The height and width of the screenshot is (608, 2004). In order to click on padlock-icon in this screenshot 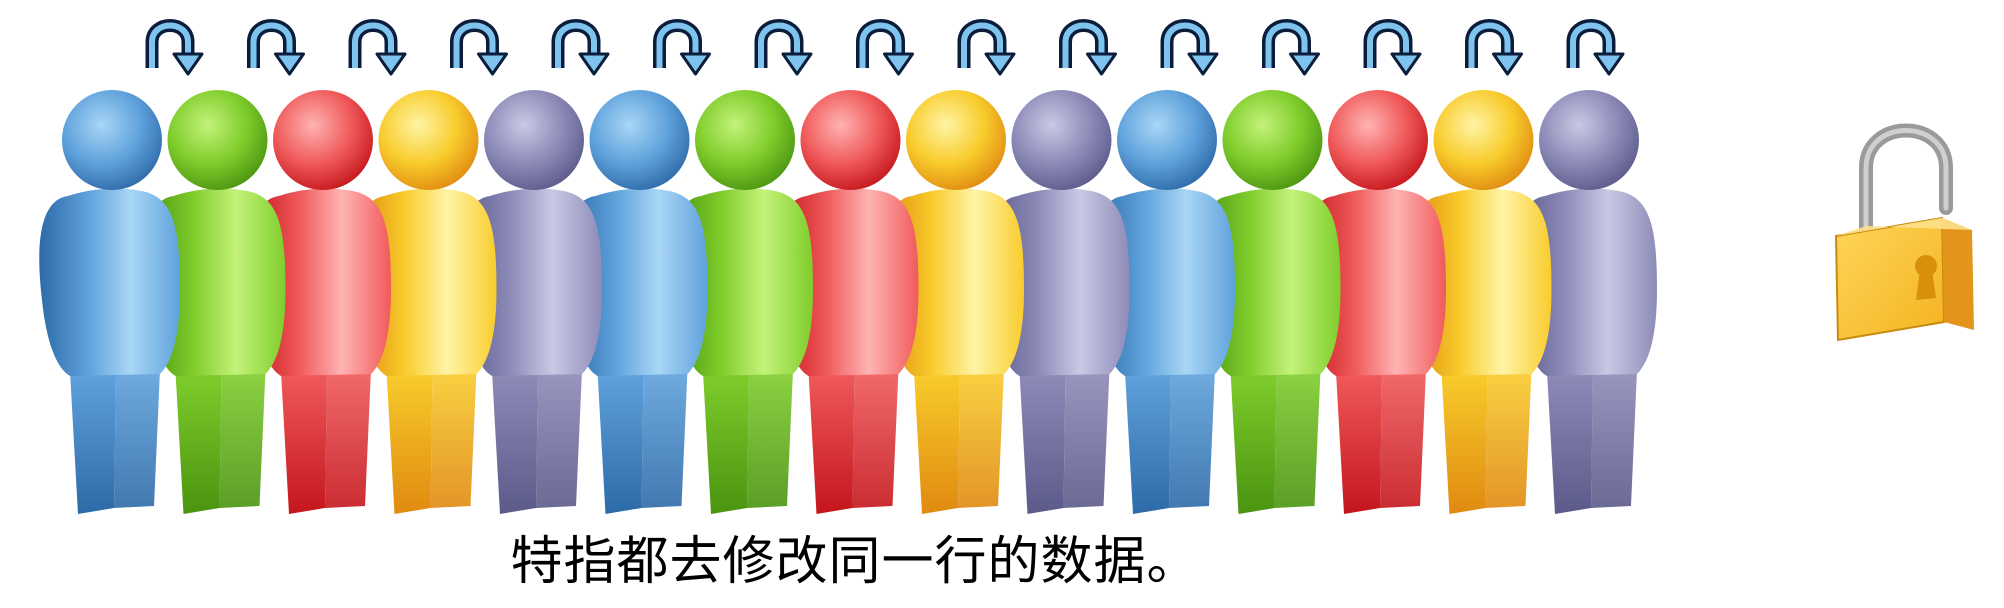, I will do `click(1904, 232)`.